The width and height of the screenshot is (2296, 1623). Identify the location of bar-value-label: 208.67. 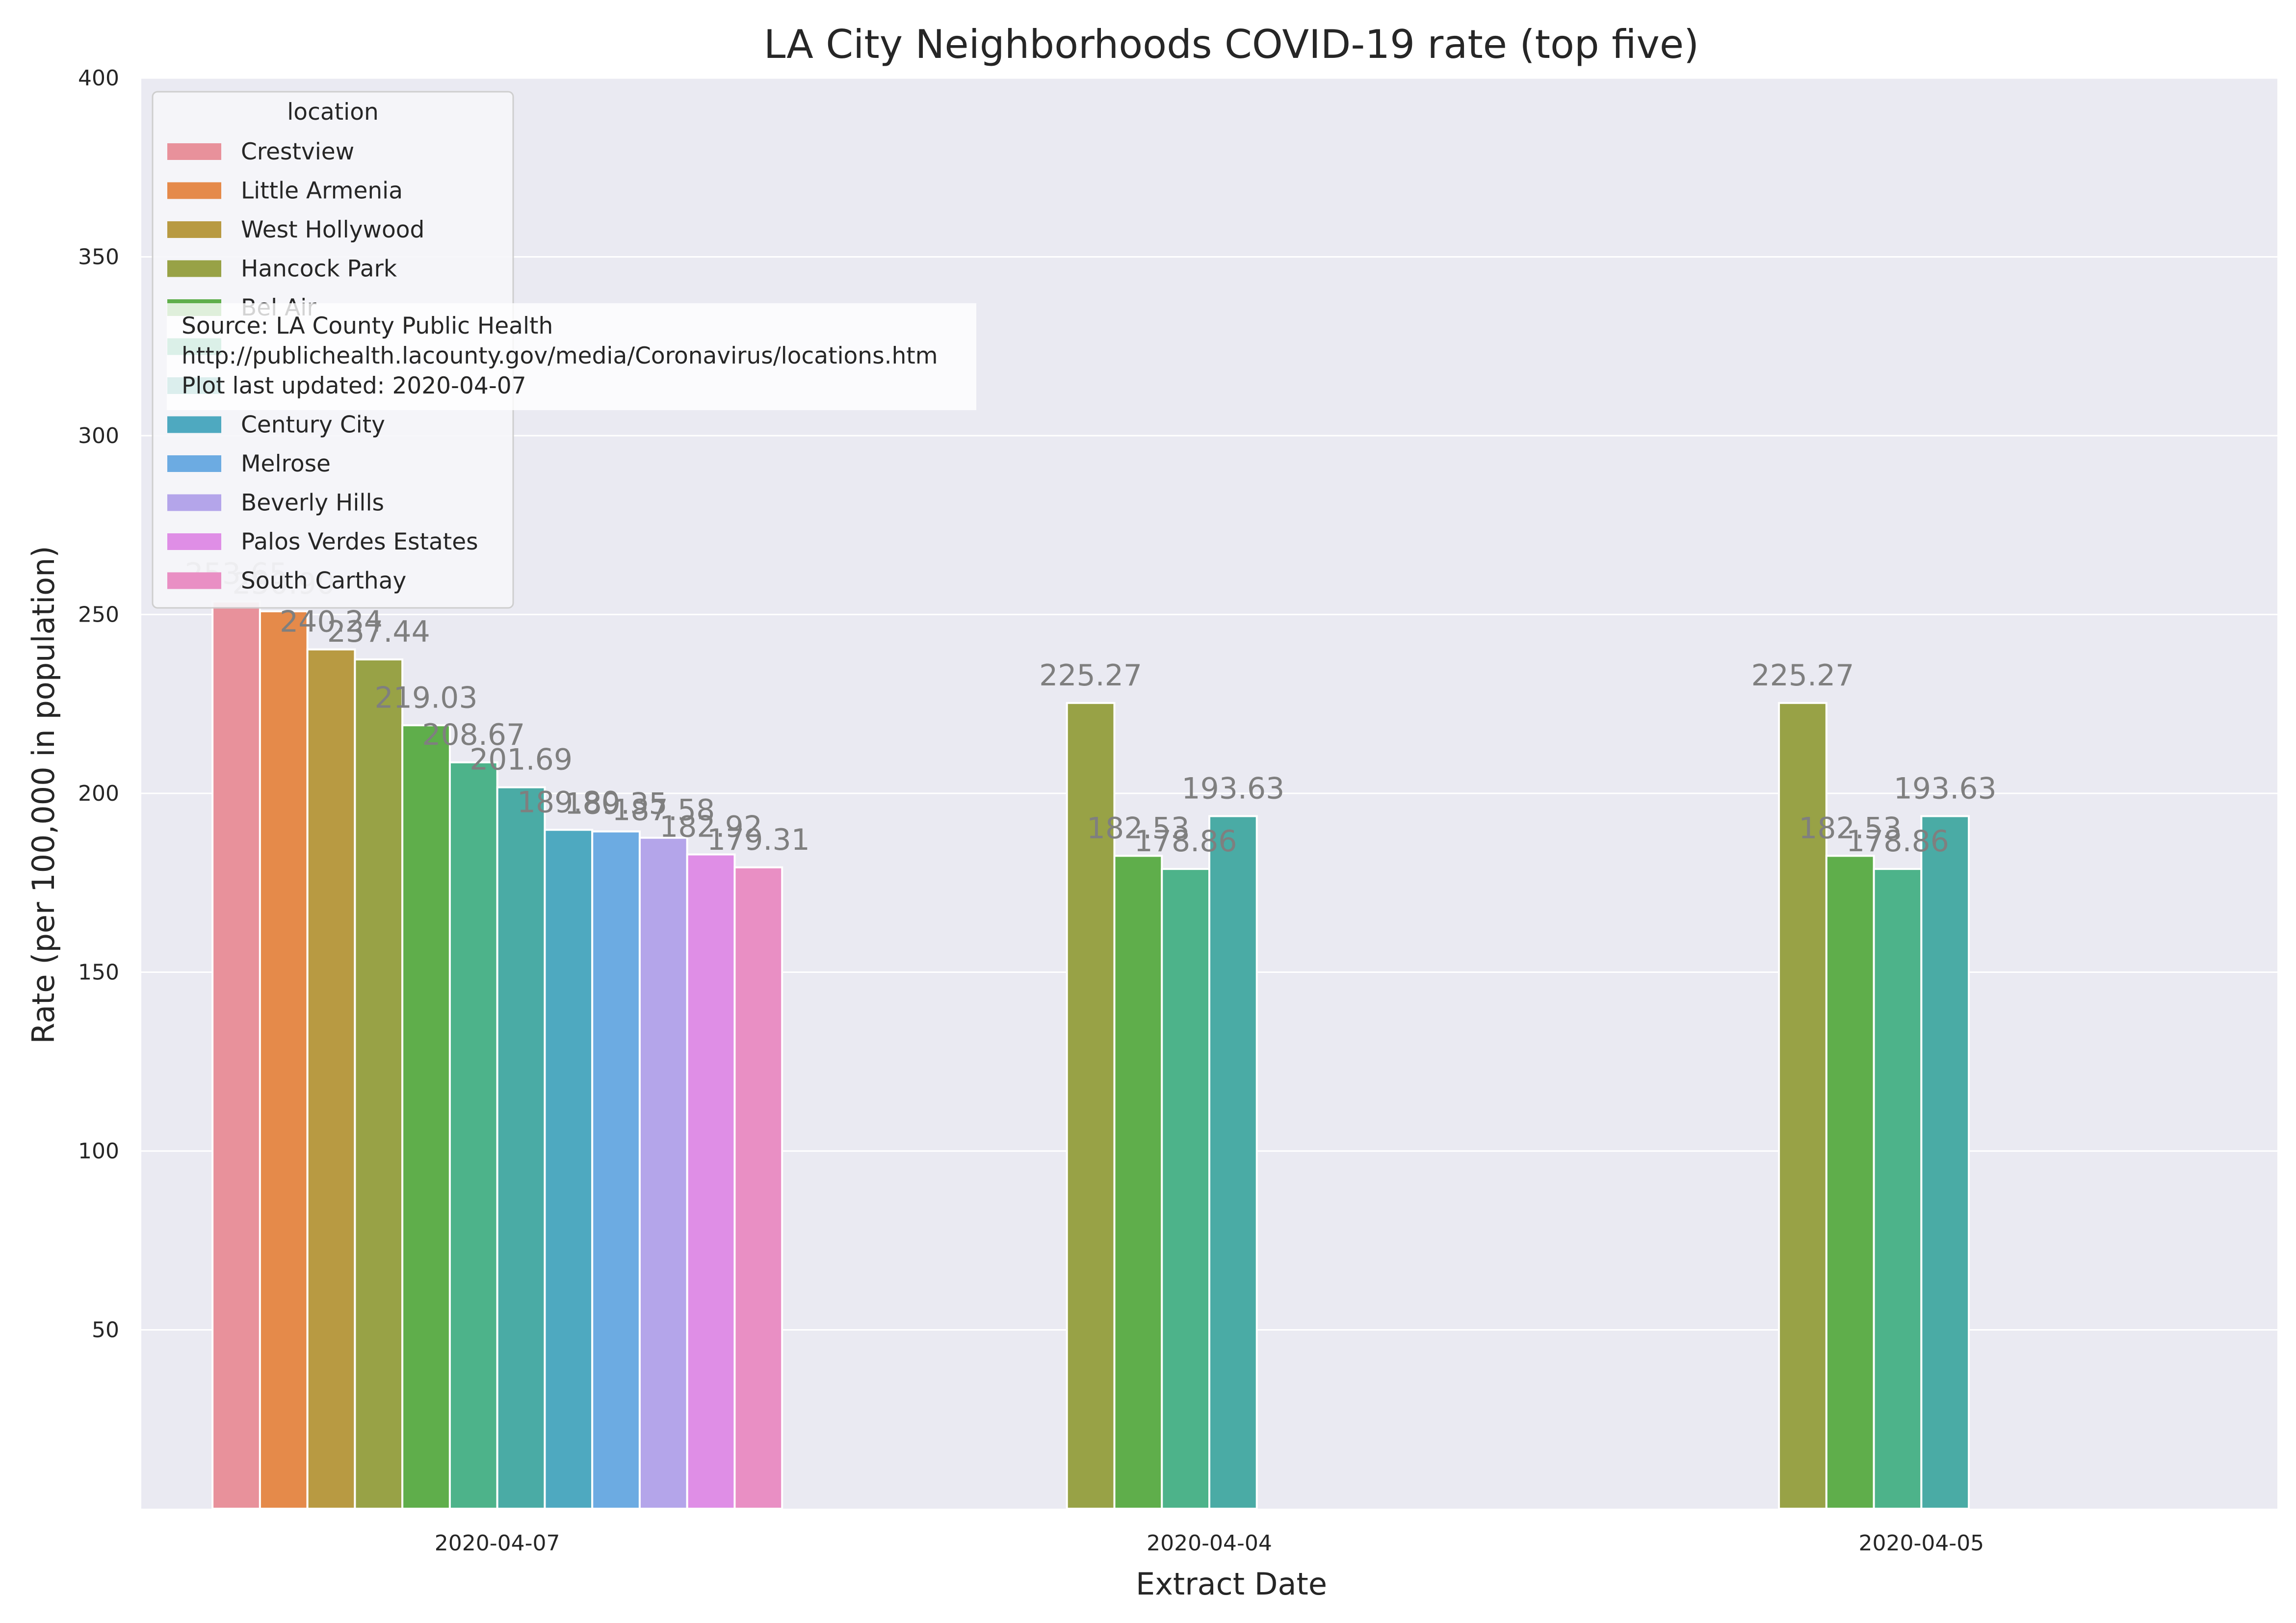
(473, 735).